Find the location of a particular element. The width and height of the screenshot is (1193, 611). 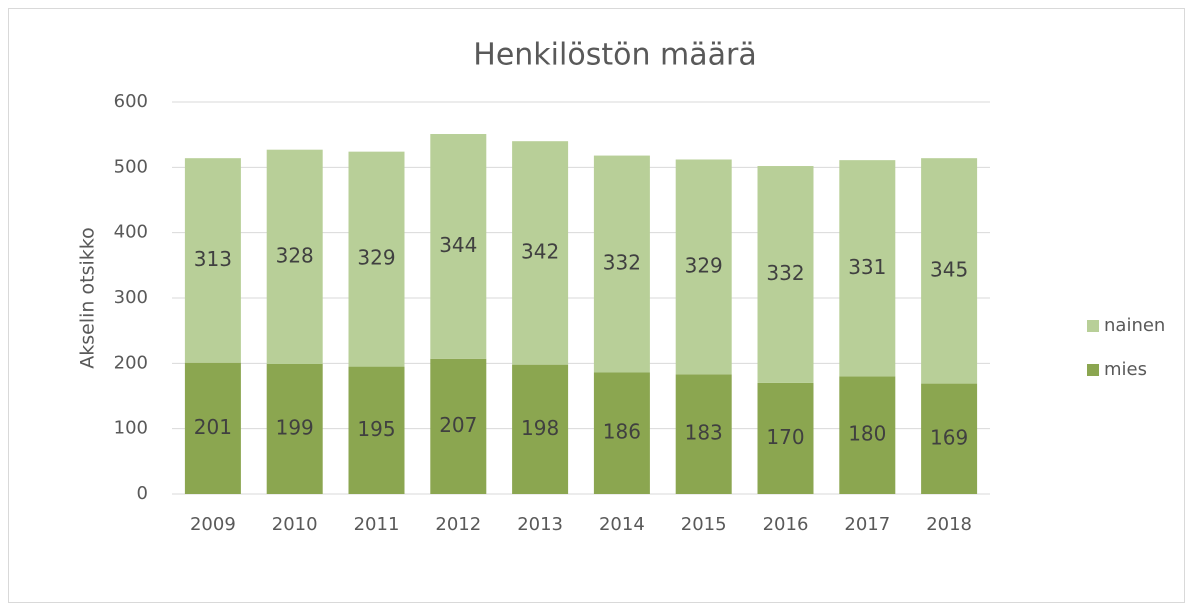

data-label: 199 is located at coordinates (295, 427).